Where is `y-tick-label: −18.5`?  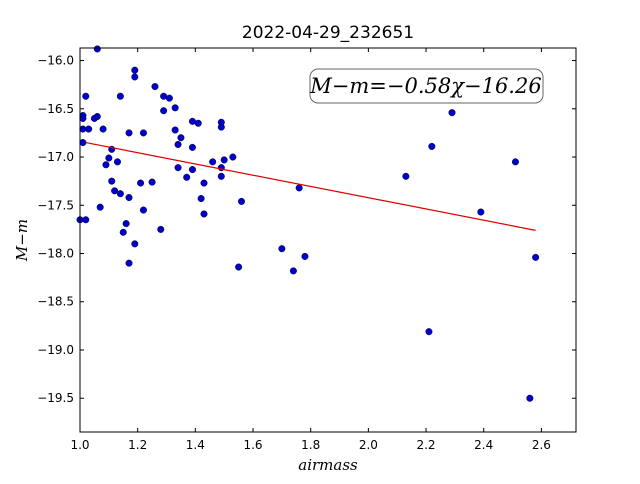
y-tick-label: −18.5 is located at coordinates (55, 302).